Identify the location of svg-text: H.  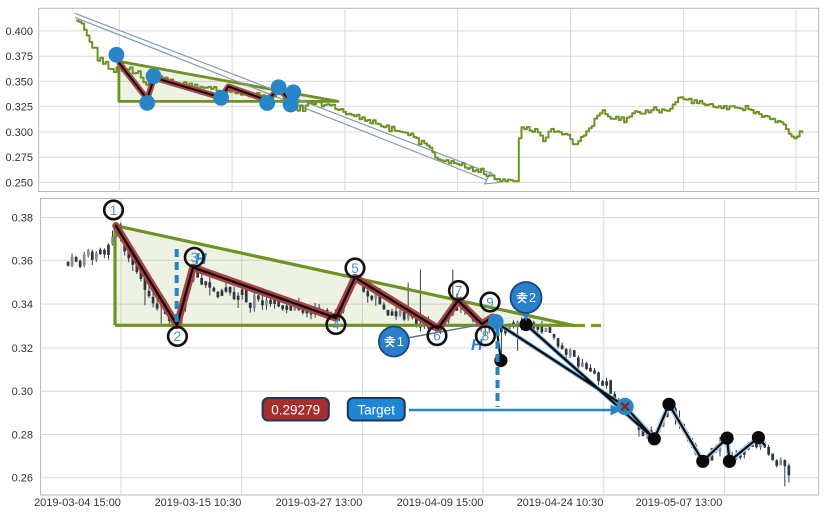
(477, 345).